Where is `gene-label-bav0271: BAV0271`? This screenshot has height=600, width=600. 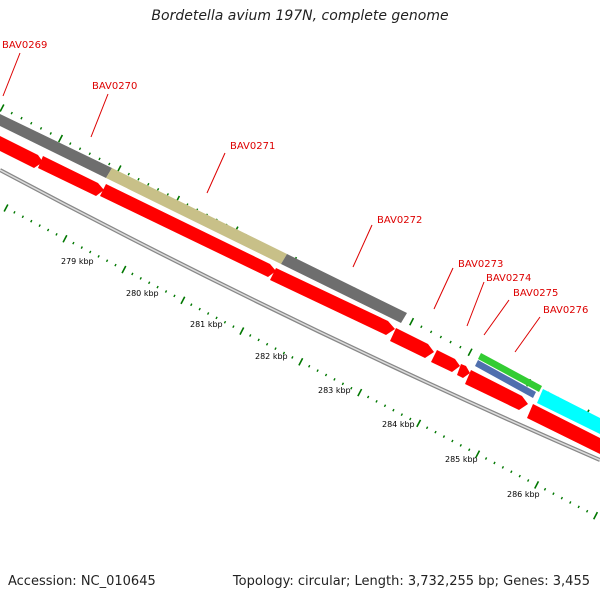 gene-label-bav0271: BAV0271 is located at coordinates (252, 146).